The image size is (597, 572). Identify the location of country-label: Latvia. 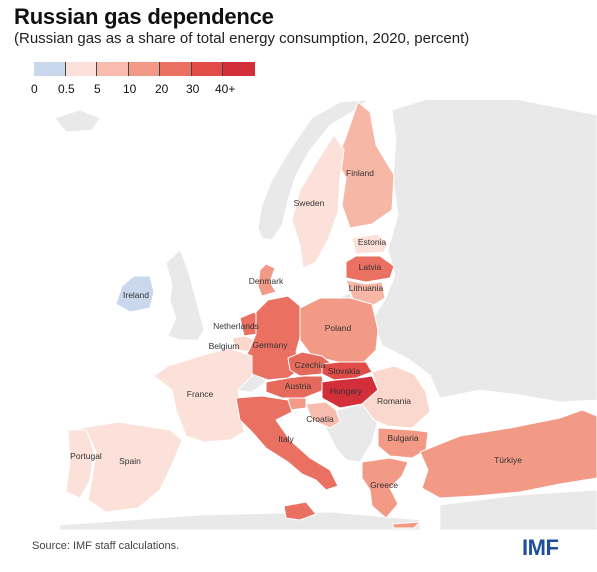
(370, 267).